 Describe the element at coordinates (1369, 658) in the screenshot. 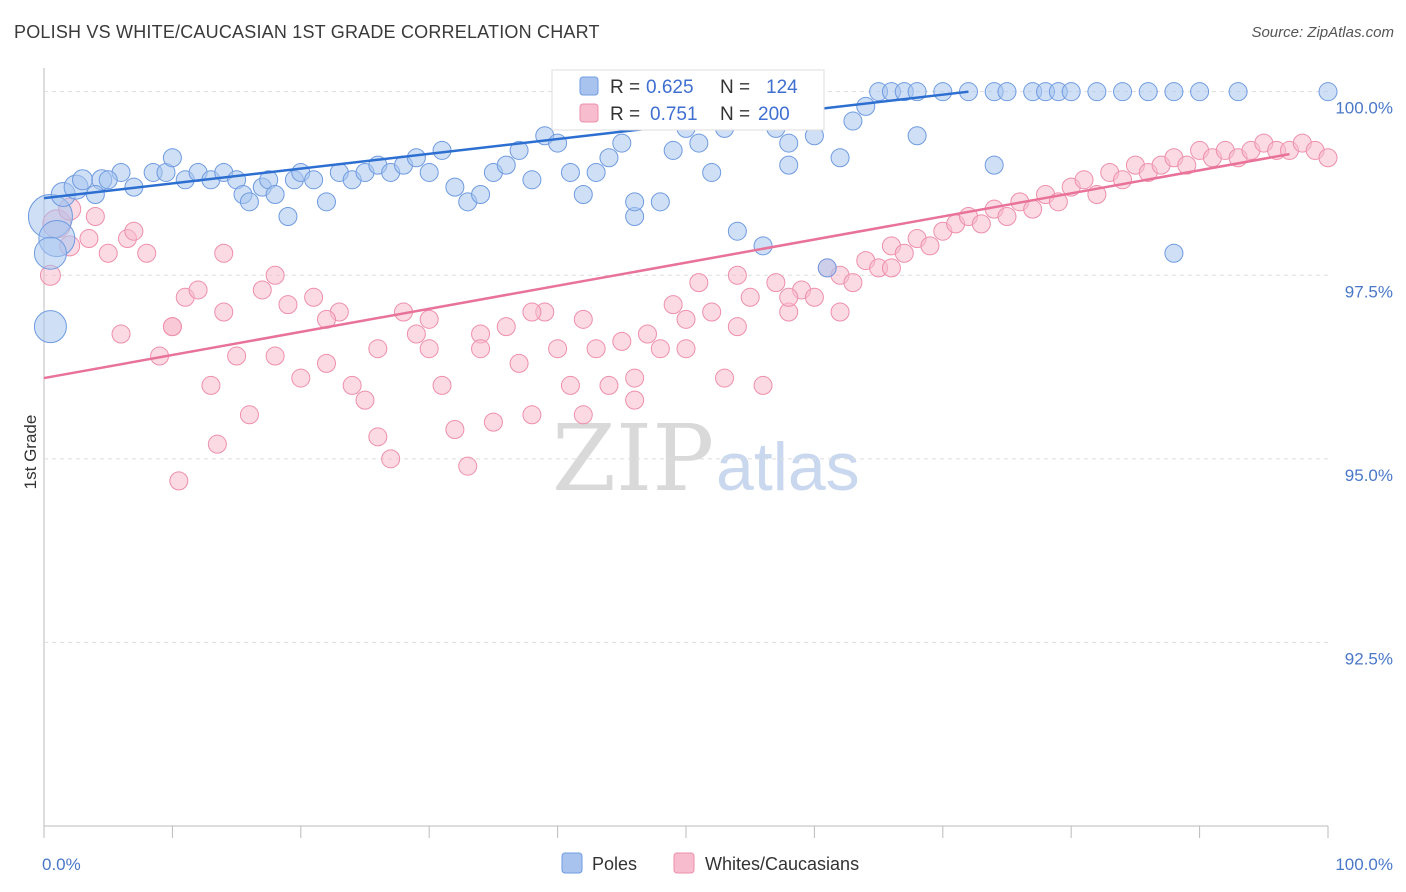

I see `y-tick-label: 92.5%` at that location.